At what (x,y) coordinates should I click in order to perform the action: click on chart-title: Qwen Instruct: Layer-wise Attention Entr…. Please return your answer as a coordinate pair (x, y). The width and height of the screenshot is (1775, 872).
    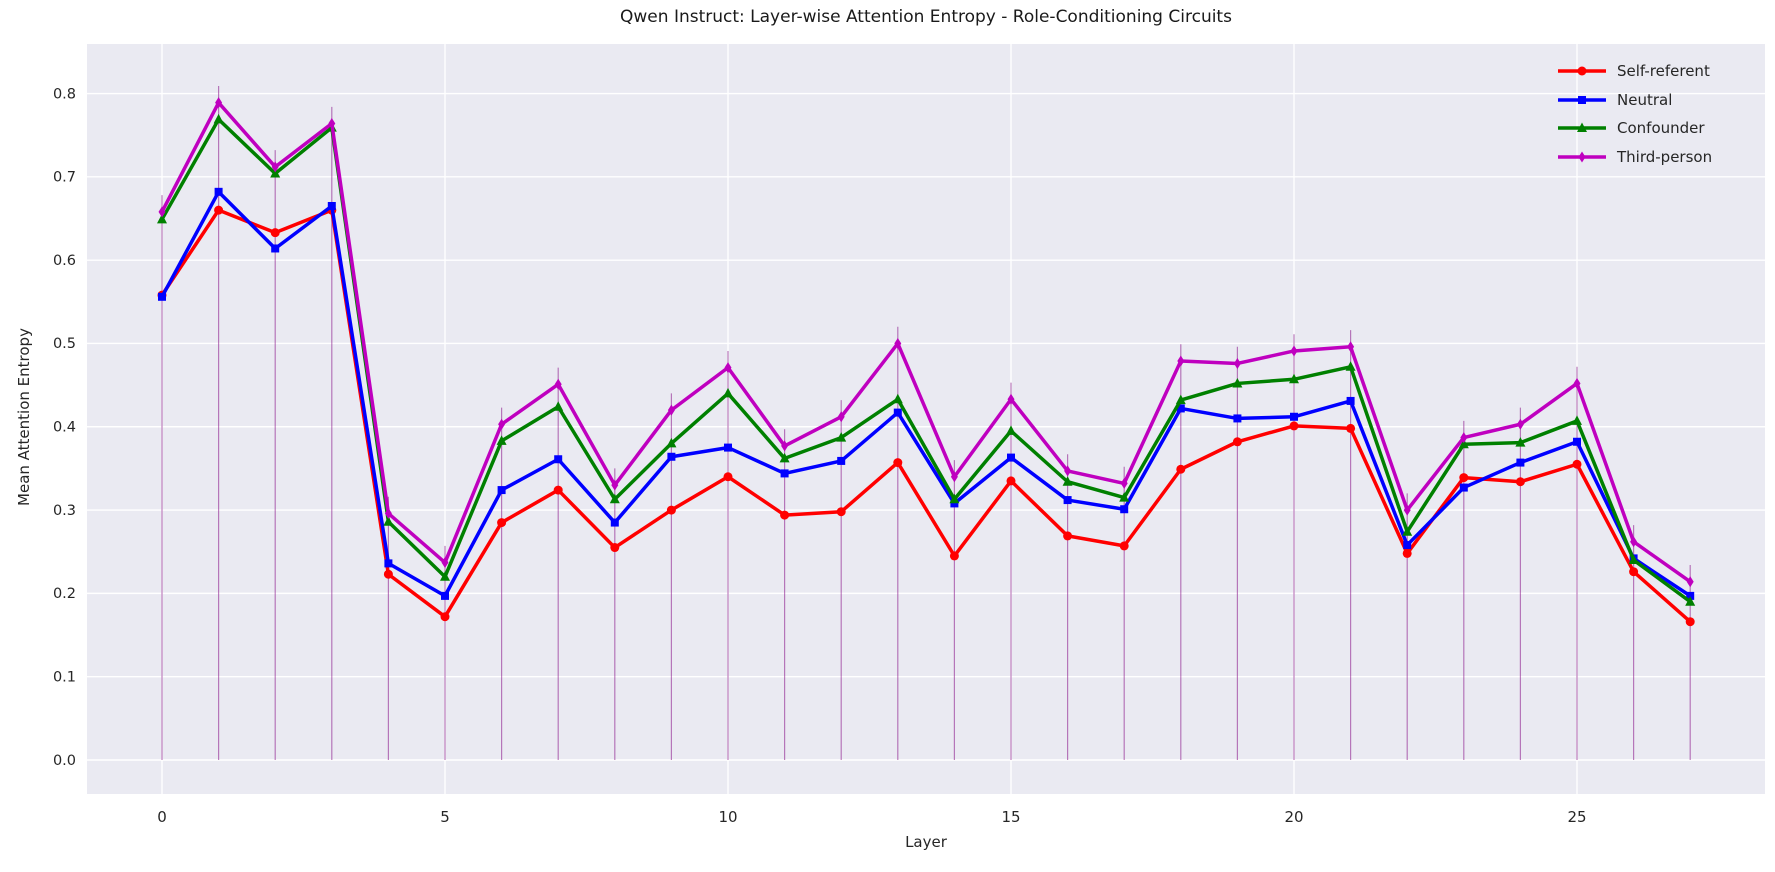
    Looking at the image, I should click on (926, 17).